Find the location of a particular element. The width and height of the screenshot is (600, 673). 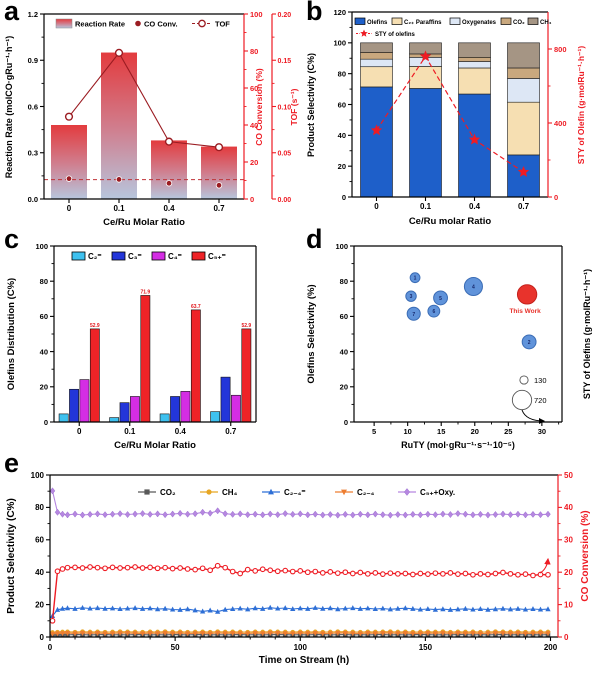

panel-letter-d: d is located at coordinates (314, 239).